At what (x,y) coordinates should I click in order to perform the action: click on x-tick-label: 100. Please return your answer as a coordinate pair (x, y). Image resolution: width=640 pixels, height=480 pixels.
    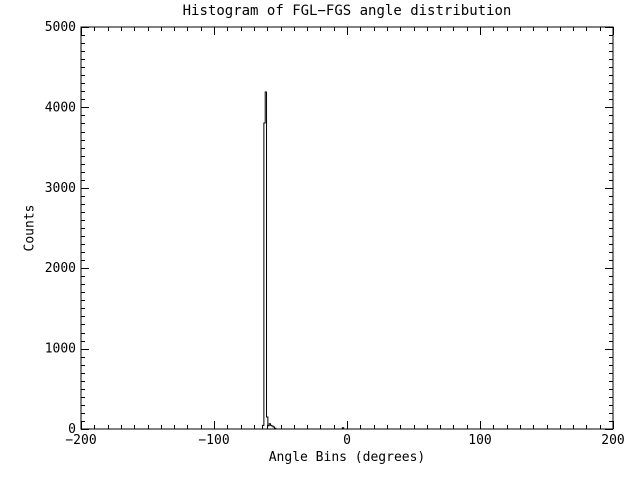
    Looking at the image, I should click on (479, 440).